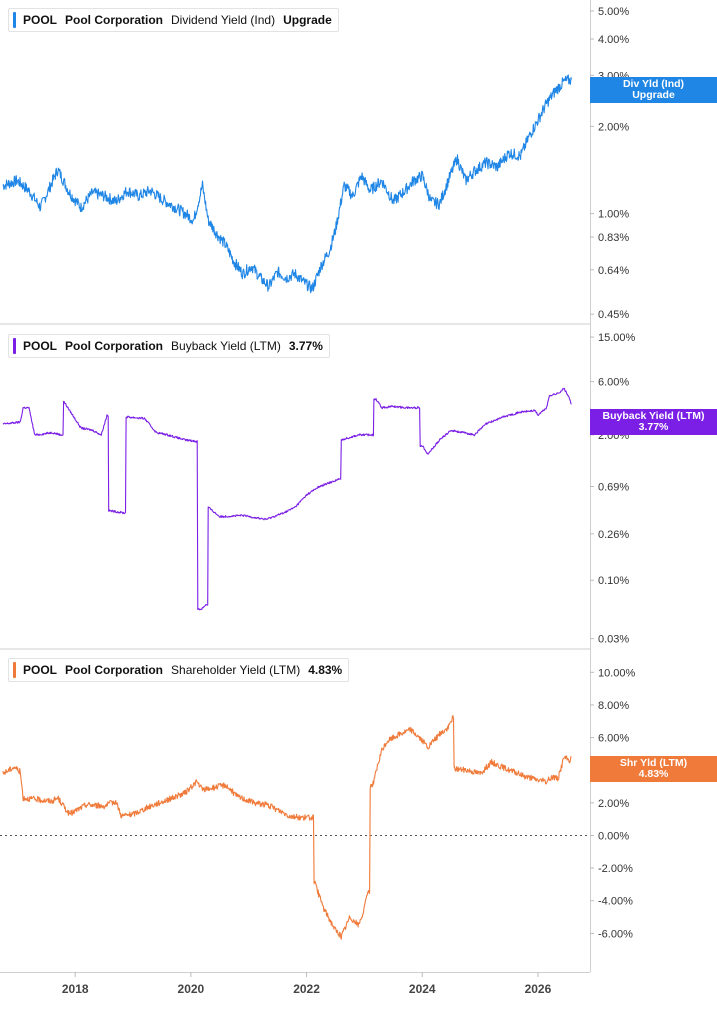  Describe the element at coordinates (613, 487) in the screenshot. I see `y-tick-label: 0.69%` at that location.